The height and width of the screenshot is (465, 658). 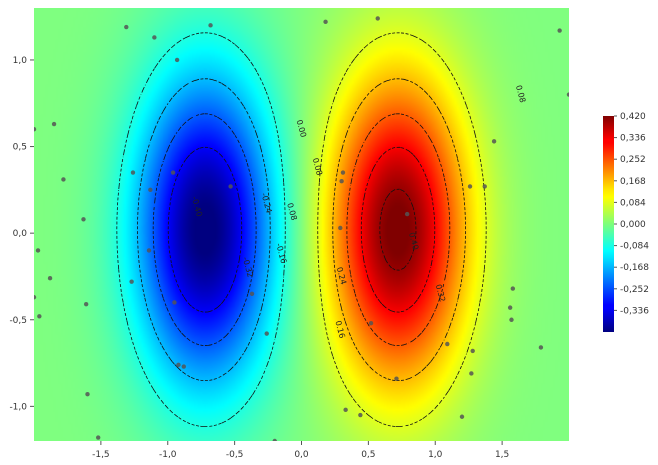 What do you see at coordinates (633, 117) in the screenshot?
I see `colorbar-tick-label: 0,420` at bounding box center [633, 117].